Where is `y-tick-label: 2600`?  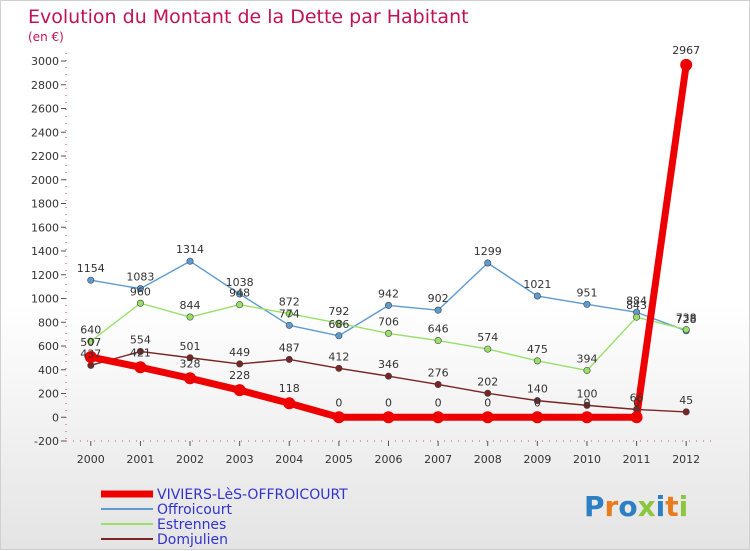
y-tick-label: 2600 is located at coordinates (45, 109).